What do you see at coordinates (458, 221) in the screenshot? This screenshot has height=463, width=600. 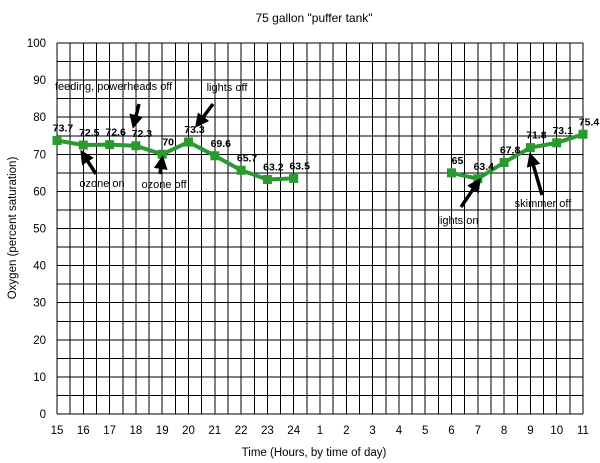 I see `annotation-label: lights on` at bounding box center [458, 221].